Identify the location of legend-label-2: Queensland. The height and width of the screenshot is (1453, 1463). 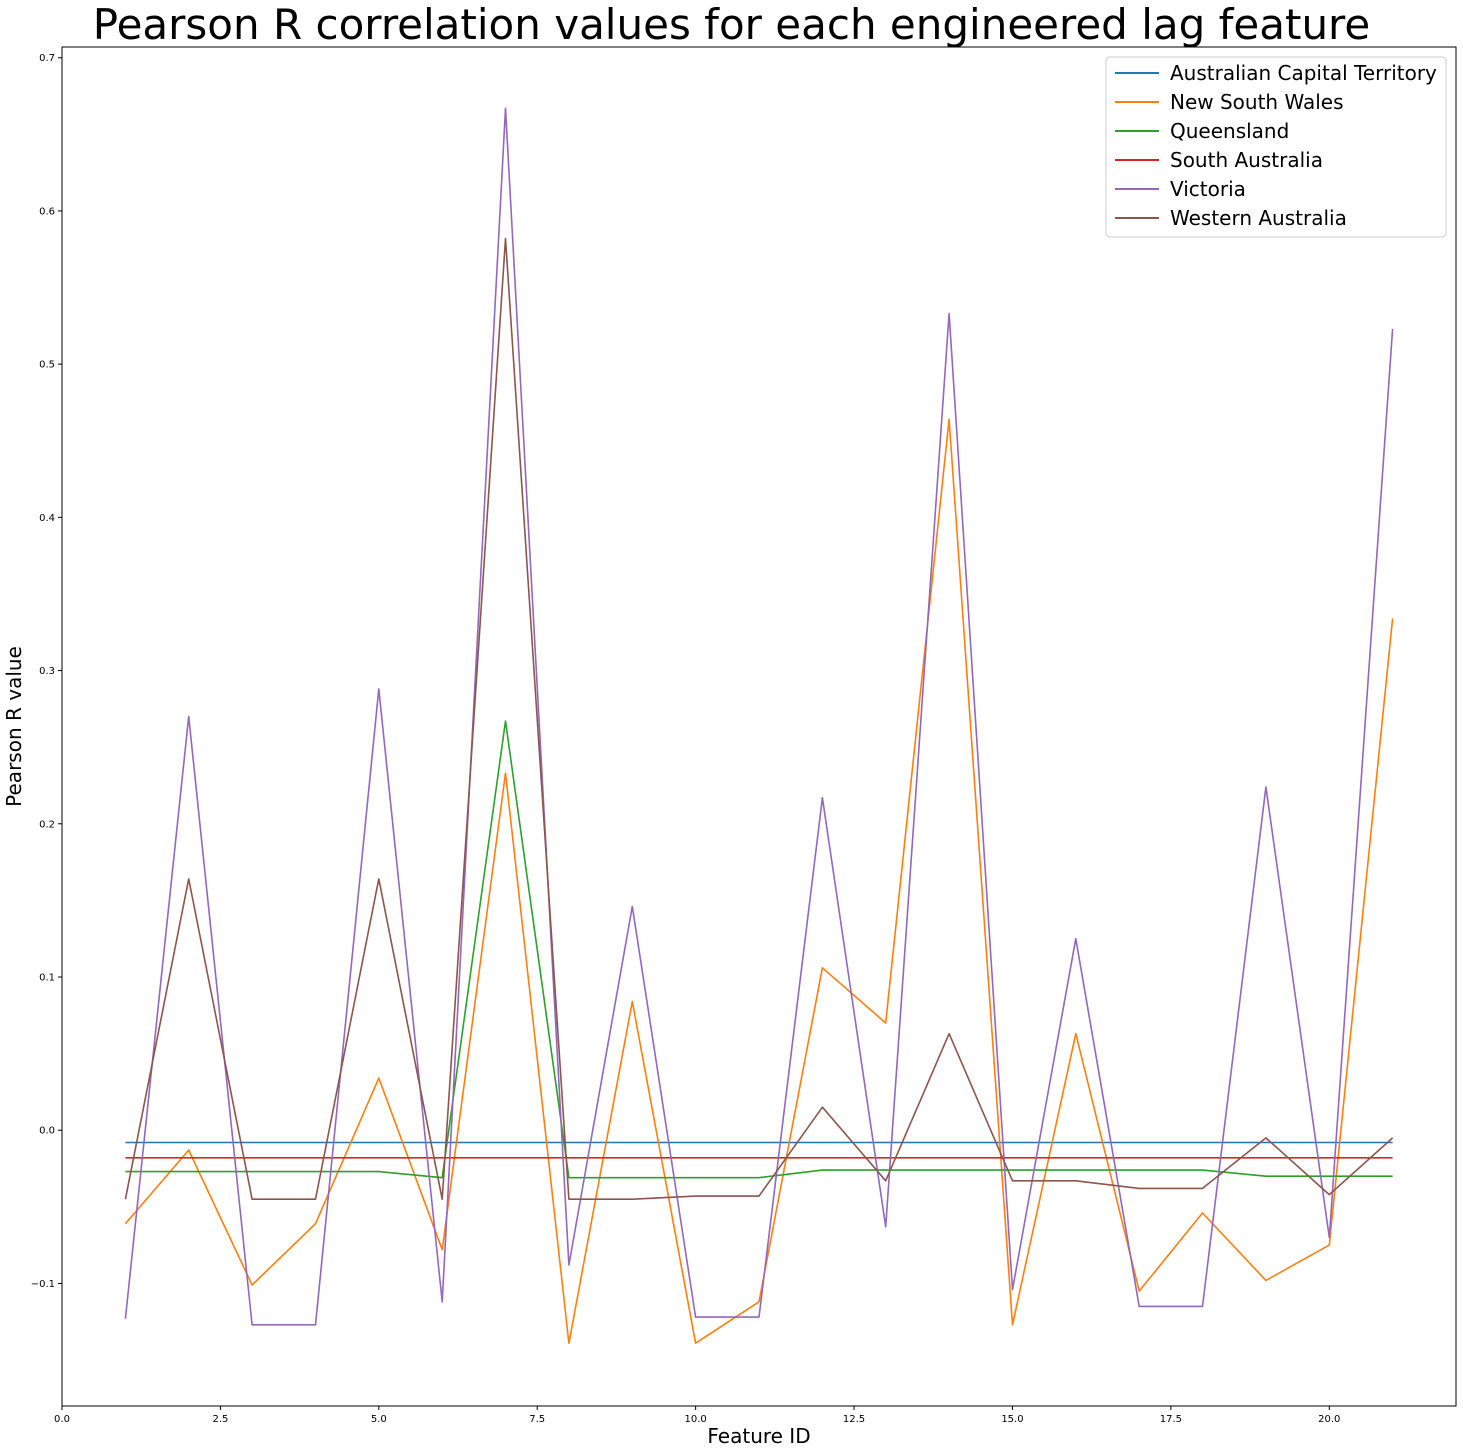
(1229, 131).